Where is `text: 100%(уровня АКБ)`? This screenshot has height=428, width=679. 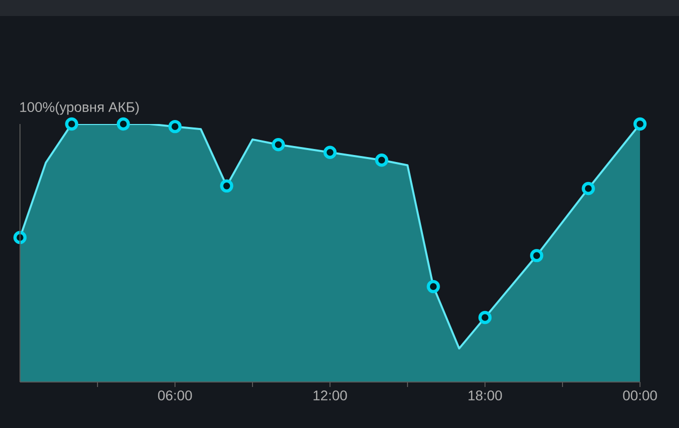
text: 100%(уровня АКБ) is located at coordinates (79, 108).